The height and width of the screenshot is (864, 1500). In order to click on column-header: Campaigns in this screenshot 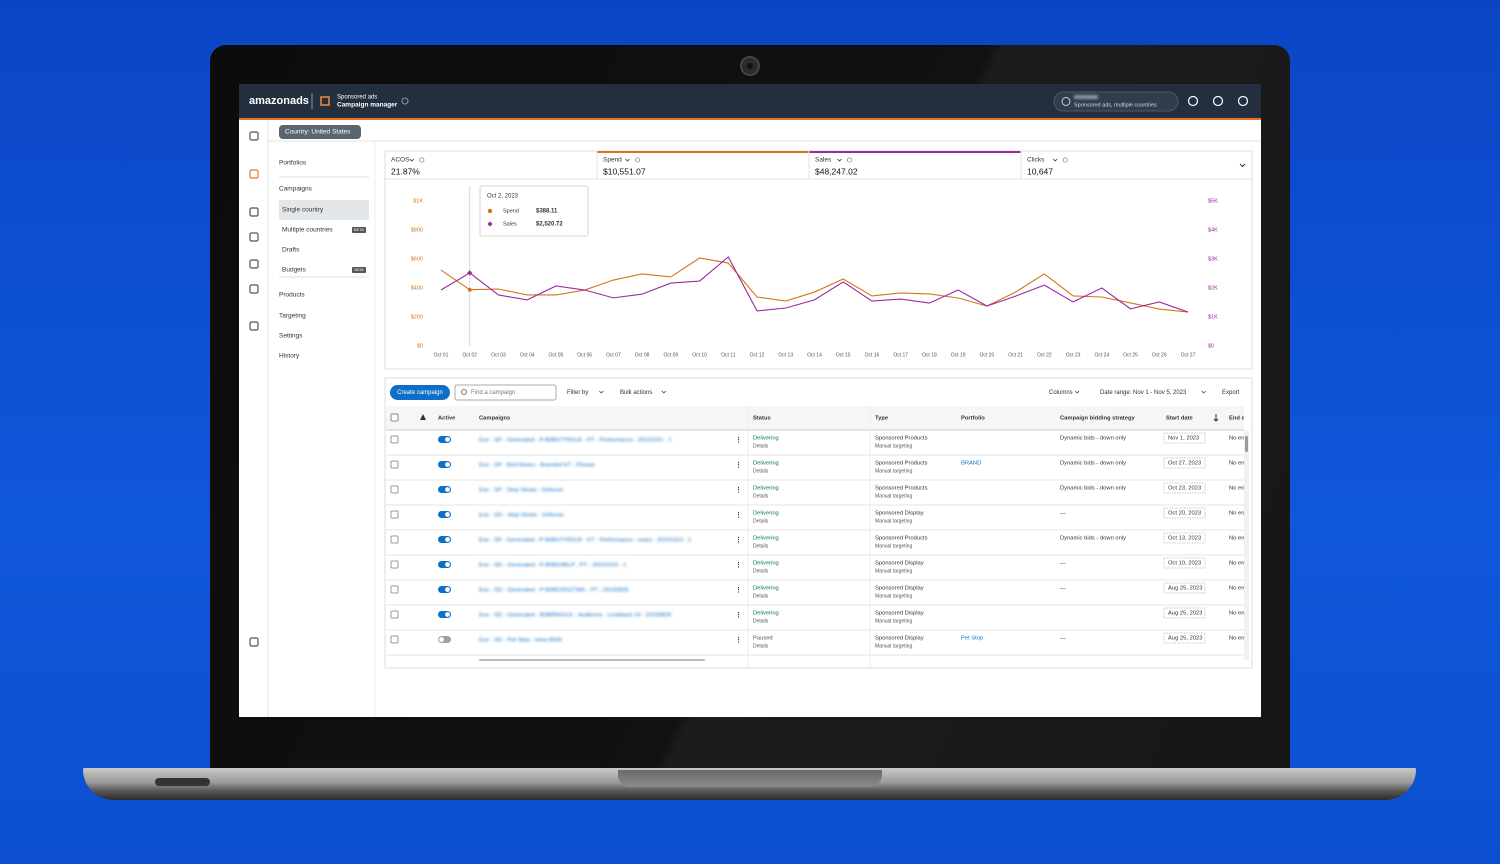, I will do `click(494, 419)`.